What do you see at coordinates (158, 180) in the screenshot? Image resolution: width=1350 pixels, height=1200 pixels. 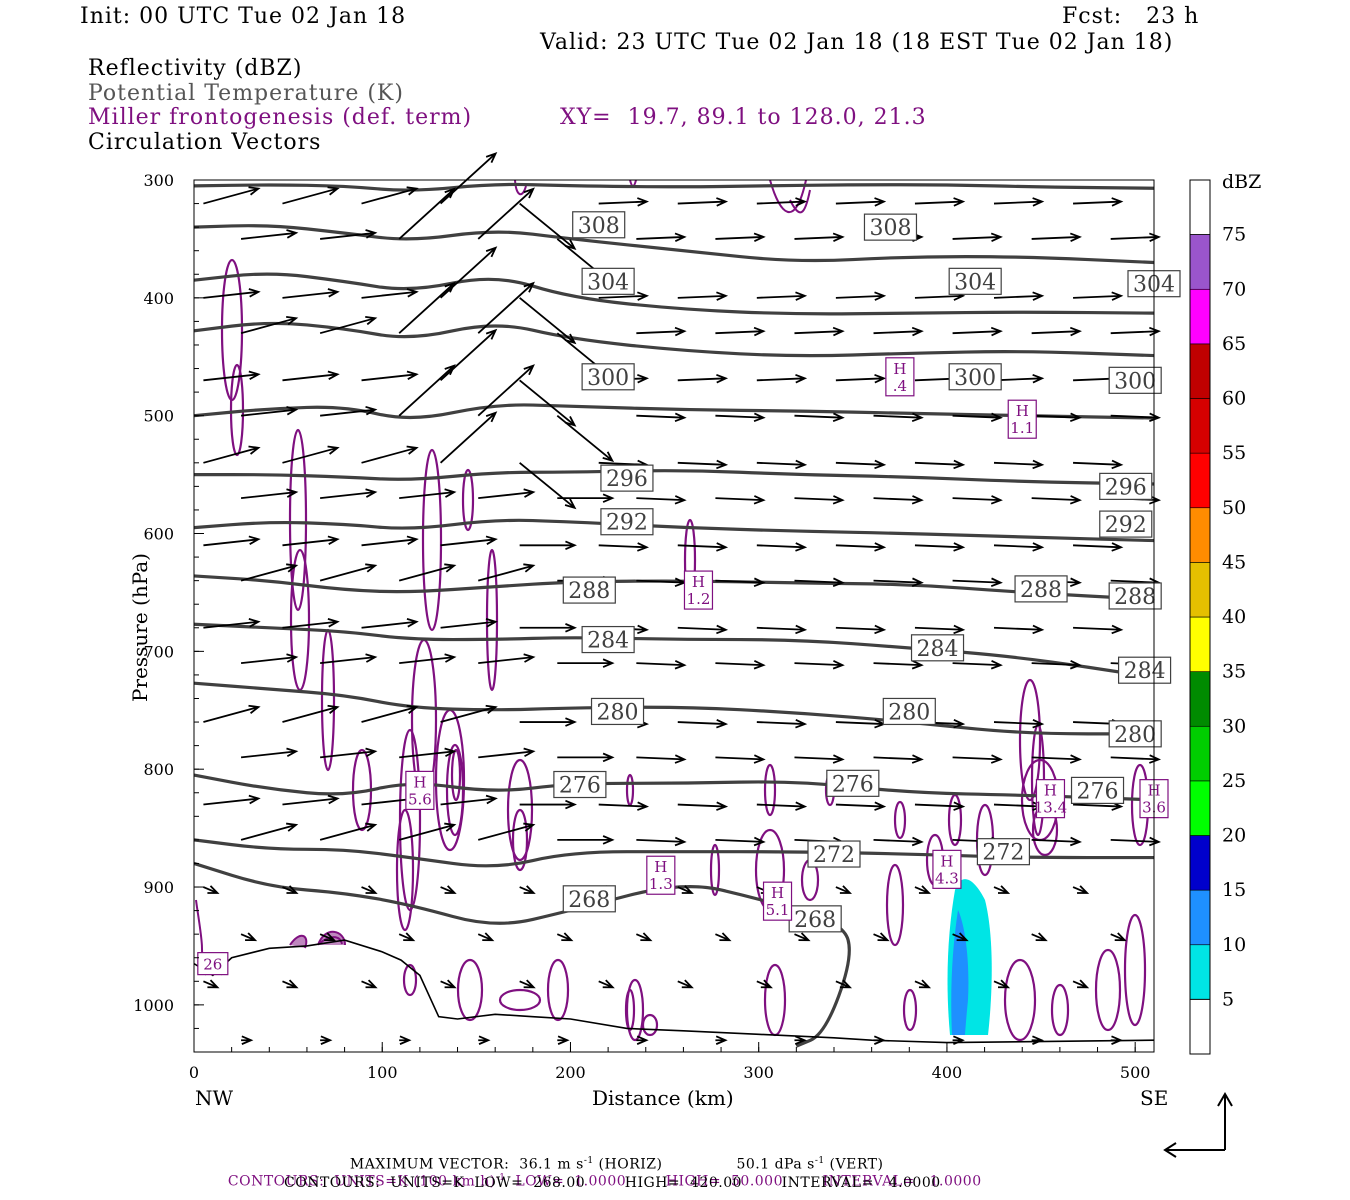 I see `y-tick-label-300: 300` at bounding box center [158, 180].